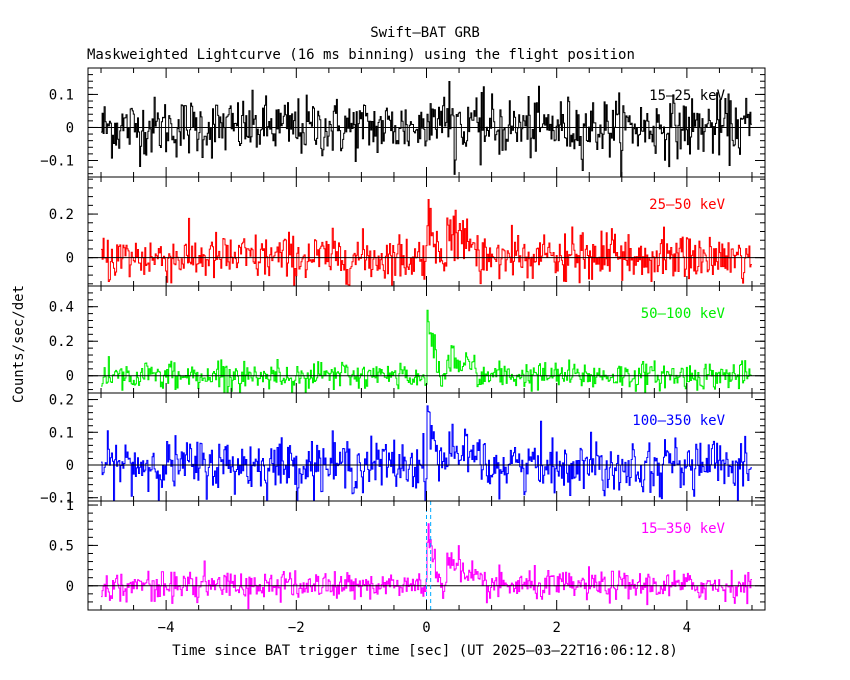  Describe the element at coordinates (683, 529) in the screenshot. I see `band-label: 15–350 keV` at that location.